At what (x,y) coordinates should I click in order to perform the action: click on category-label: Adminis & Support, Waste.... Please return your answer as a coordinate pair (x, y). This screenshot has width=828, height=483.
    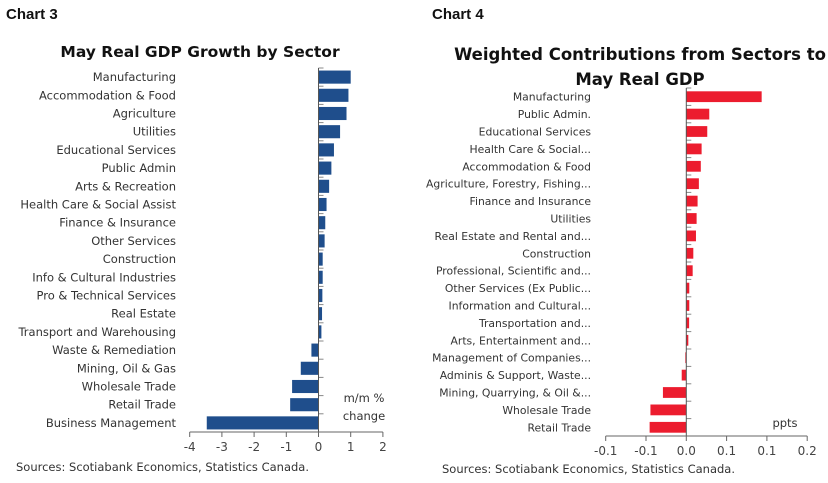
    Looking at the image, I should click on (515, 375).